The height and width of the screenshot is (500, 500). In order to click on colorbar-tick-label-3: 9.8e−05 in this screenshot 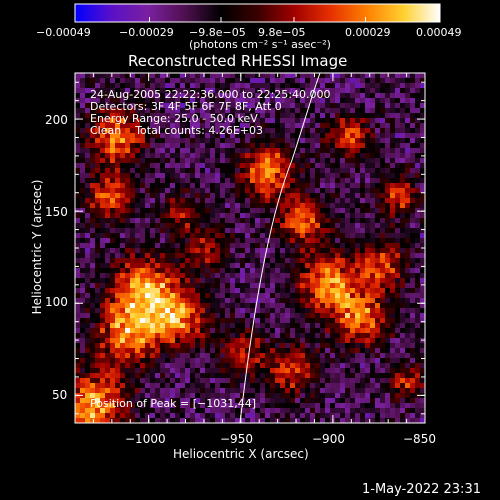, I will do `click(282, 32)`.